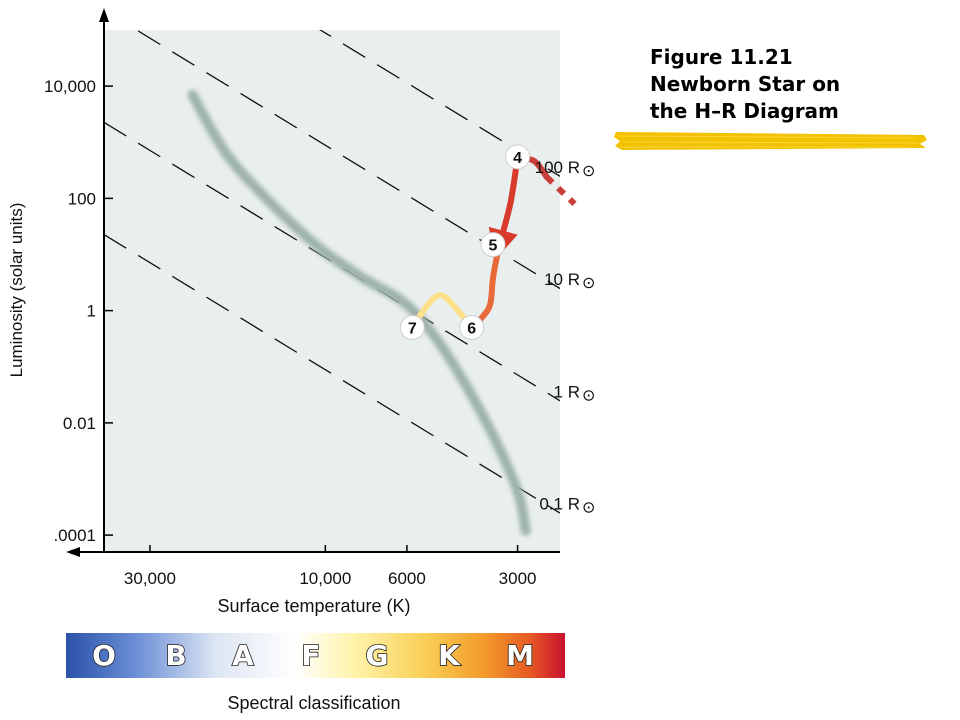  What do you see at coordinates (74, 535) in the screenshot?
I see `y-tick-label: .0001` at bounding box center [74, 535].